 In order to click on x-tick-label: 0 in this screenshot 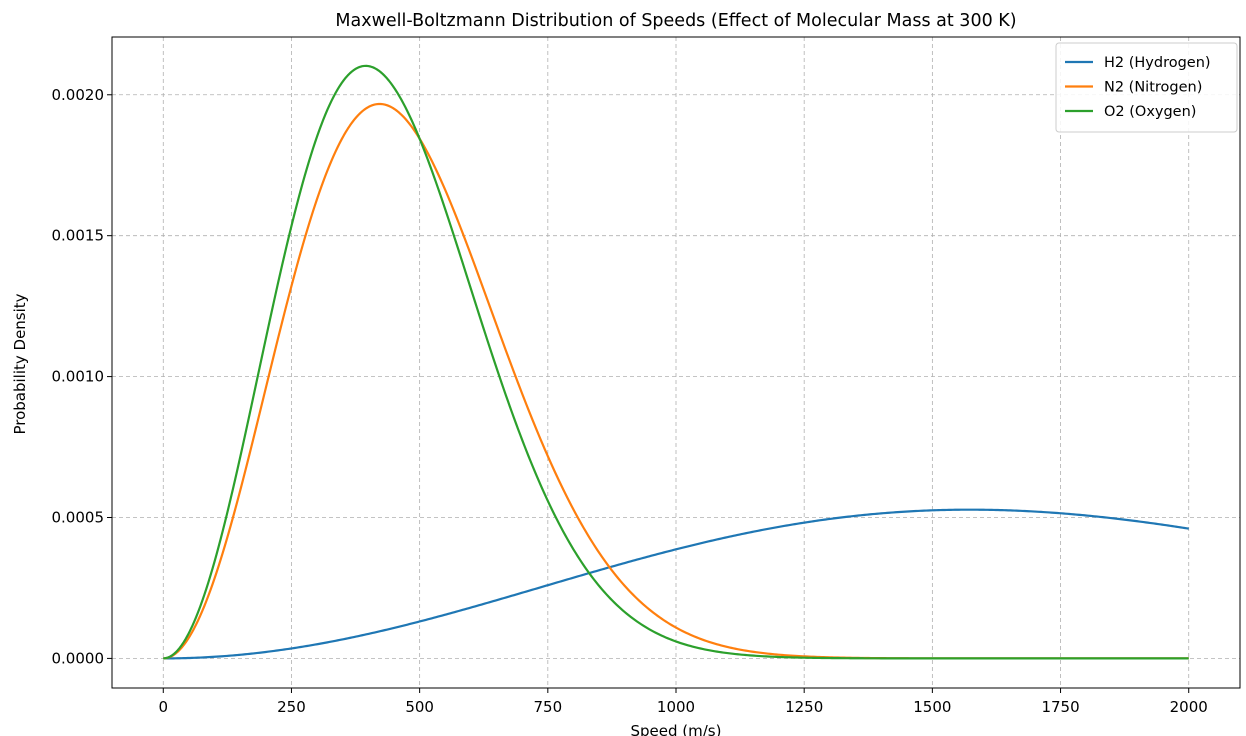, I will do `click(163, 707)`.